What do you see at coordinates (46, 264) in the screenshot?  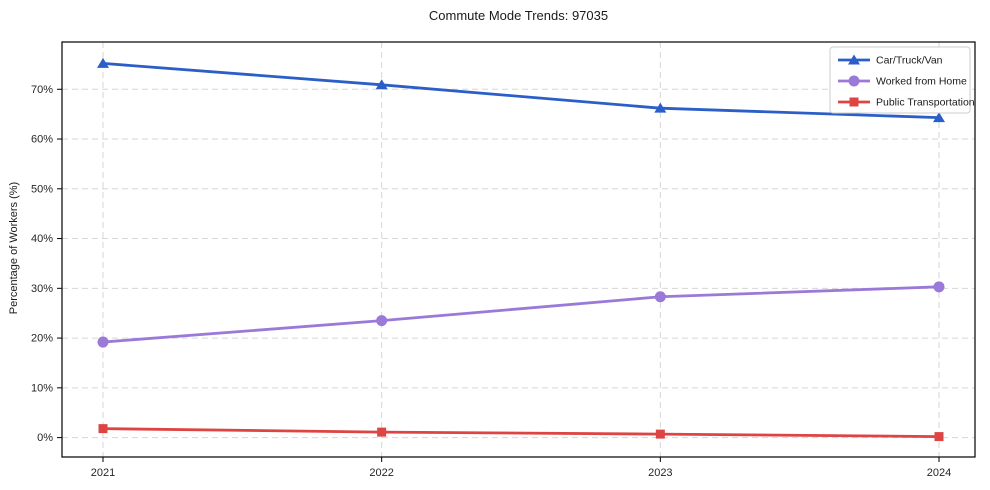 I see `y-axis: 0% 10% 20% 30% 40% 50% 60% 70%` at bounding box center [46, 264].